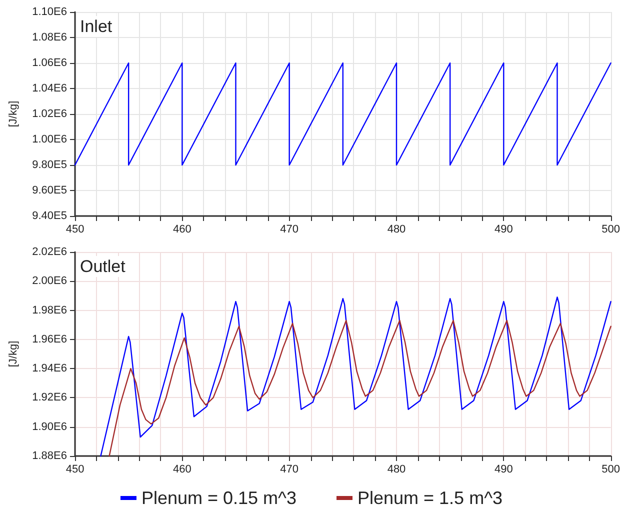 This screenshot has height=514, width=623. What do you see at coordinates (49, 140) in the screenshot?
I see `y-tick-label: 1.00E6` at bounding box center [49, 140].